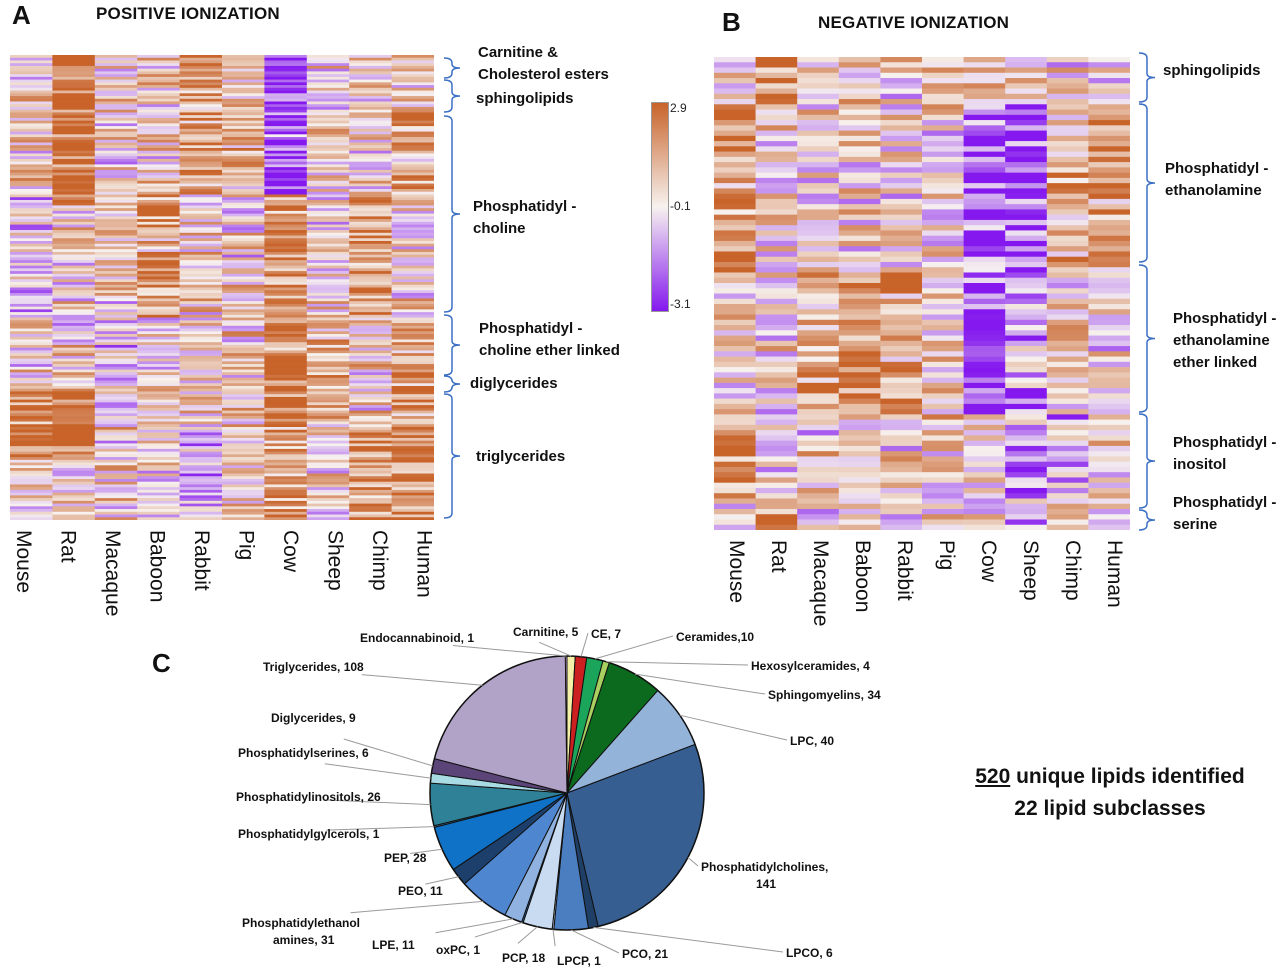 The image size is (1280, 971). What do you see at coordinates (1215, 362) in the screenshot?
I see `group-label-line: ether linked` at bounding box center [1215, 362].